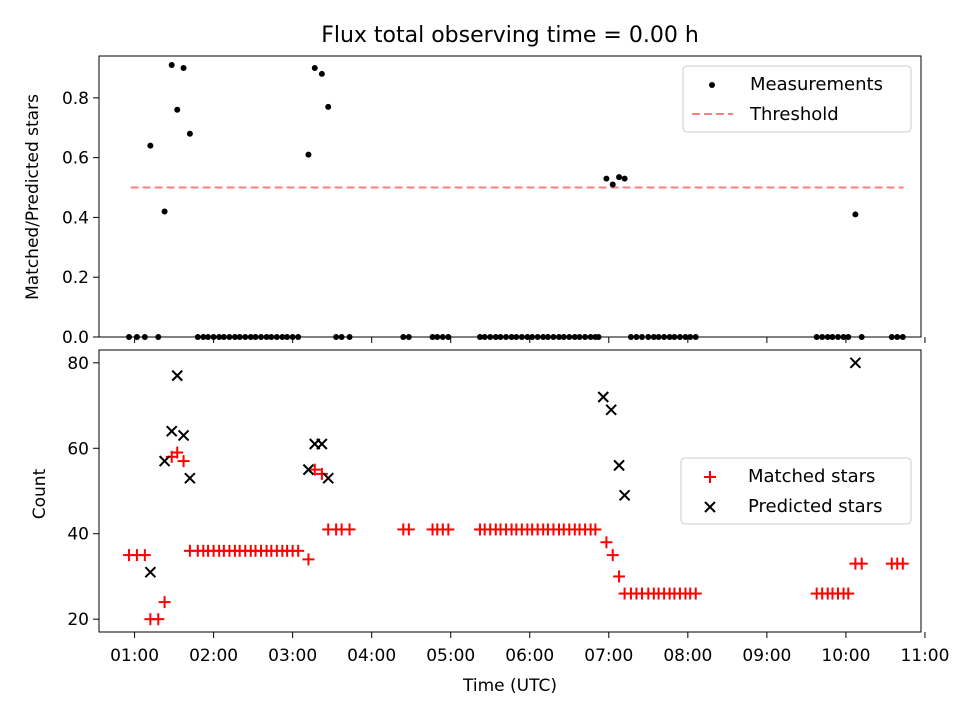  Describe the element at coordinates (687, 656) in the screenshot. I see `x-tick-label: 08:00` at that location.